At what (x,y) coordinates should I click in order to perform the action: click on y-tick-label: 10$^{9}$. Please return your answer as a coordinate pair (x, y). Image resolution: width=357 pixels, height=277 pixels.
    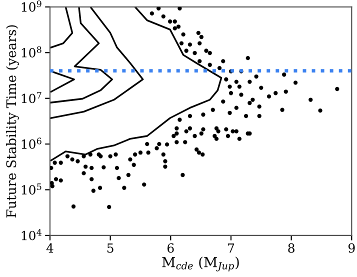
    Looking at the image, I should click on (32, 6).